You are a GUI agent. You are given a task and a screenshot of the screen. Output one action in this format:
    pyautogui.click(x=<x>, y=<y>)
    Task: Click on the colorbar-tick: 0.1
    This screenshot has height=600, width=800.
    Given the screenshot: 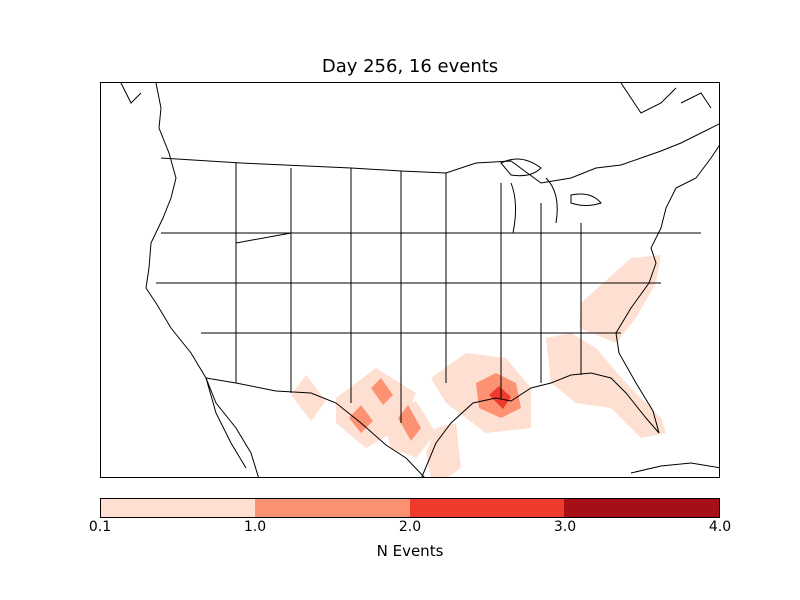 What is the action you would take?
    pyautogui.click(x=100, y=527)
    